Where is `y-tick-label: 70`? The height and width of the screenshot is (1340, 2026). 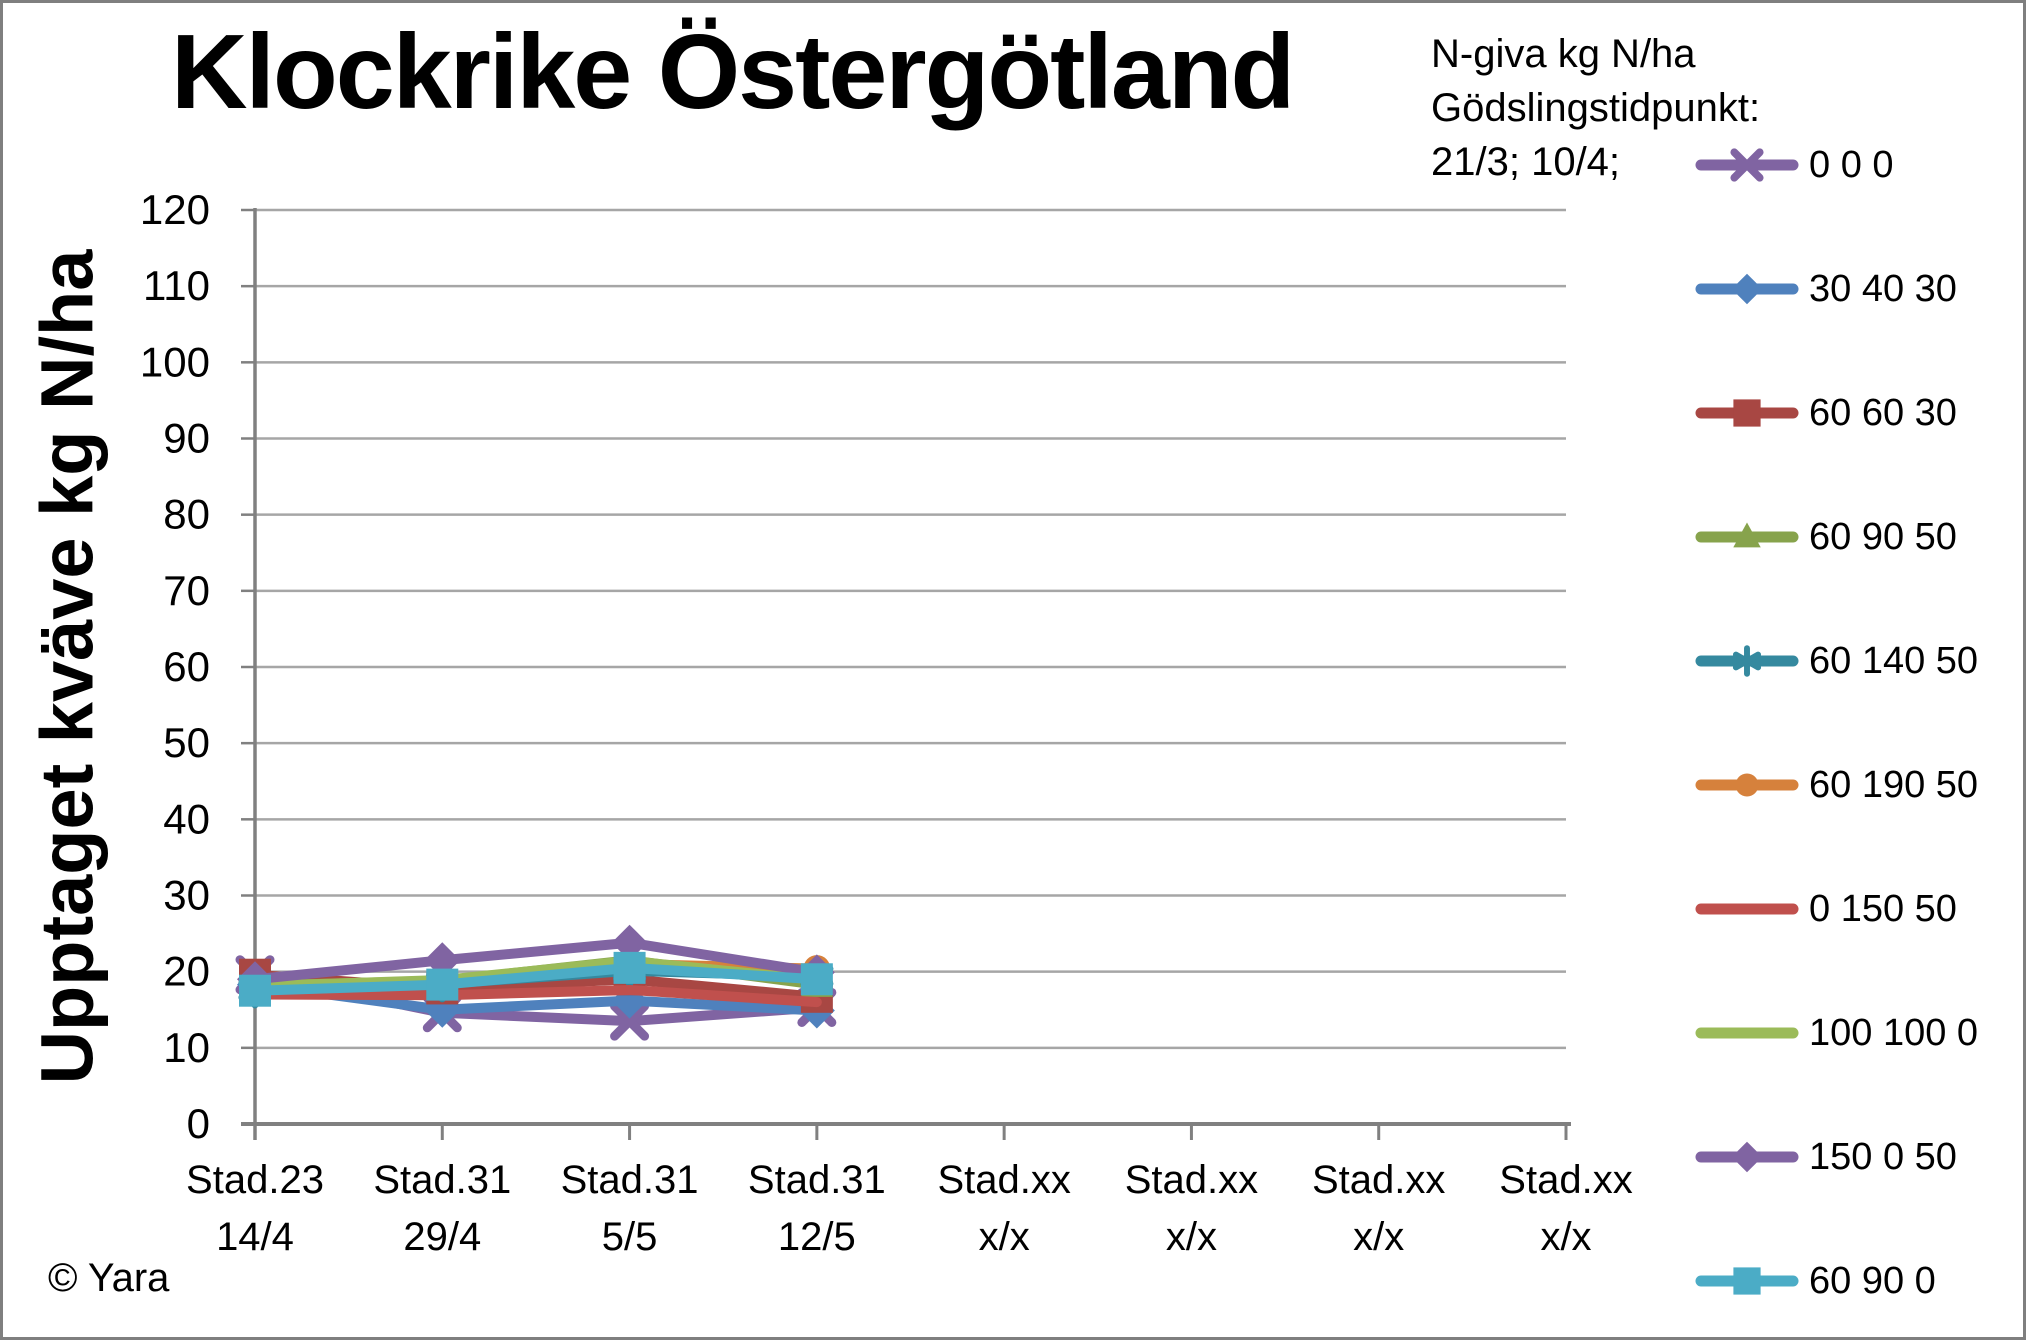 y-tick-label: 70 is located at coordinates (186, 590).